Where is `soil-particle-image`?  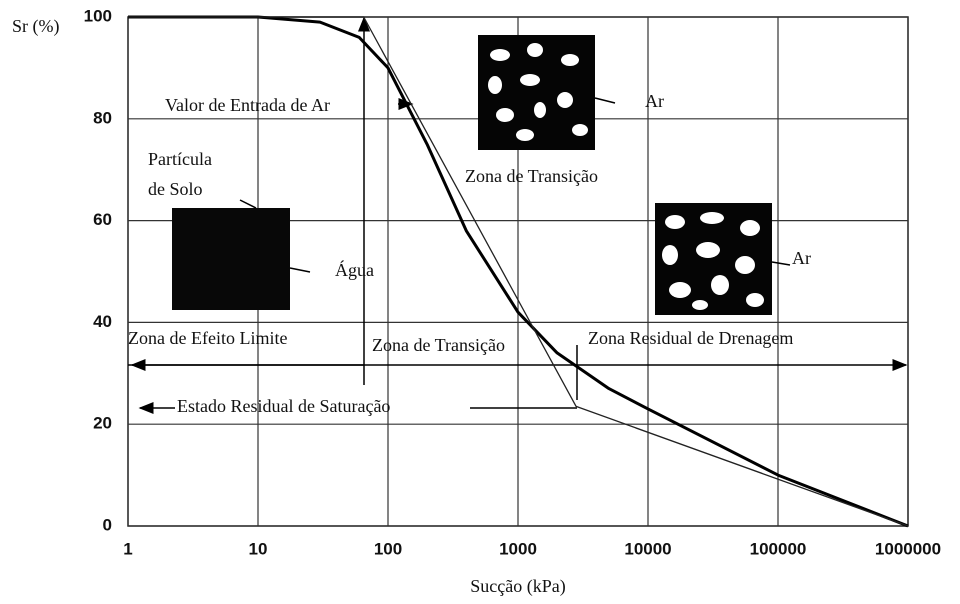
soil-particle-image is located at coordinates (231, 259).